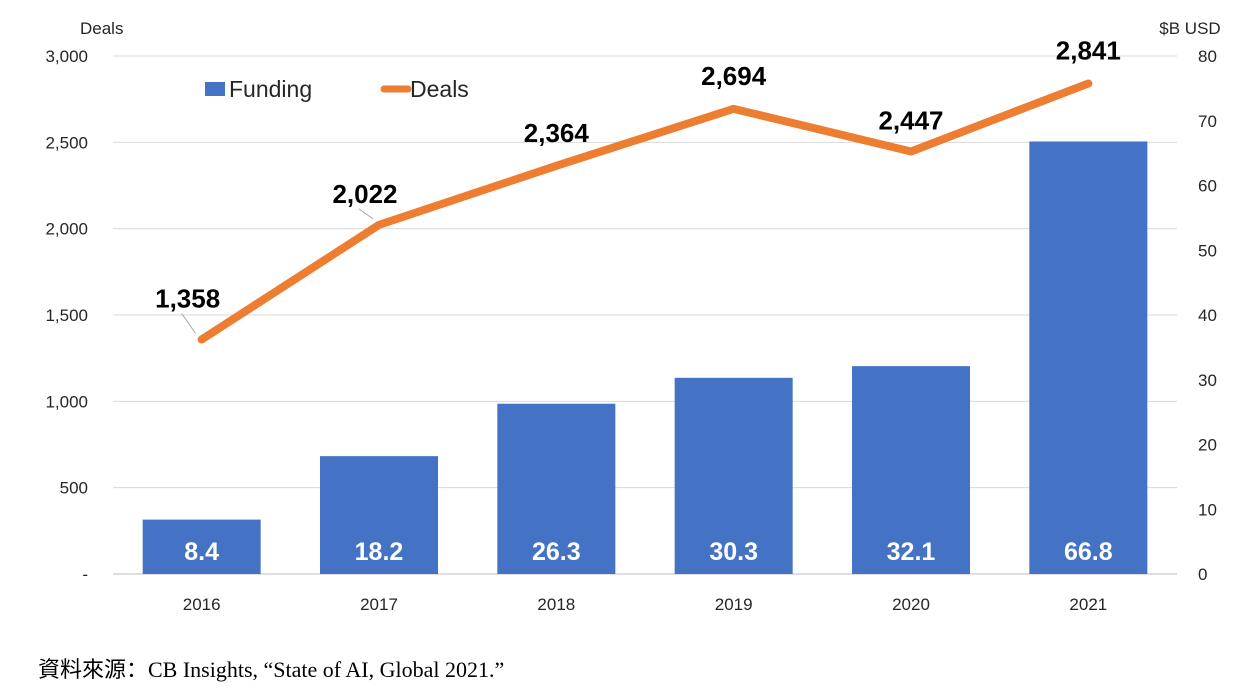 Image resolution: width=1244 pixels, height=697 pixels. What do you see at coordinates (1088, 552) in the screenshot?
I see `funding-data-label: 66.8` at bounding box center [1088, 552].